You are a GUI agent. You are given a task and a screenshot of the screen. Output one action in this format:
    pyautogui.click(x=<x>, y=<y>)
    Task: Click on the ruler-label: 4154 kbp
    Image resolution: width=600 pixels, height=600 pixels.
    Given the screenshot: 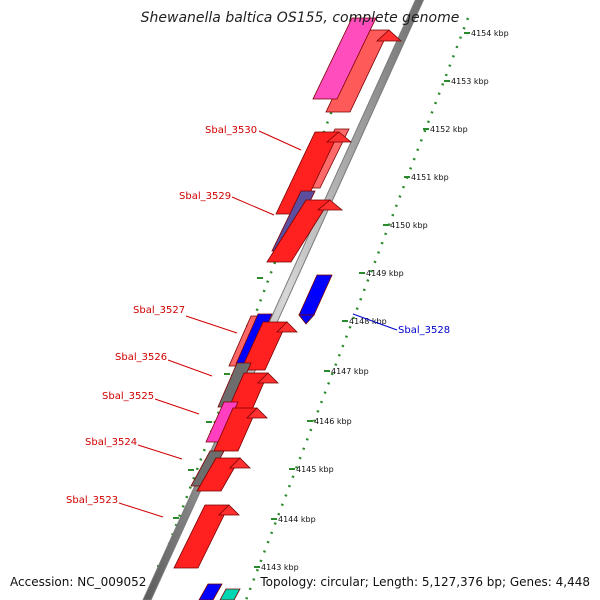 What is the action you would take?
    pyautogui.click(x=490, y=33)
    